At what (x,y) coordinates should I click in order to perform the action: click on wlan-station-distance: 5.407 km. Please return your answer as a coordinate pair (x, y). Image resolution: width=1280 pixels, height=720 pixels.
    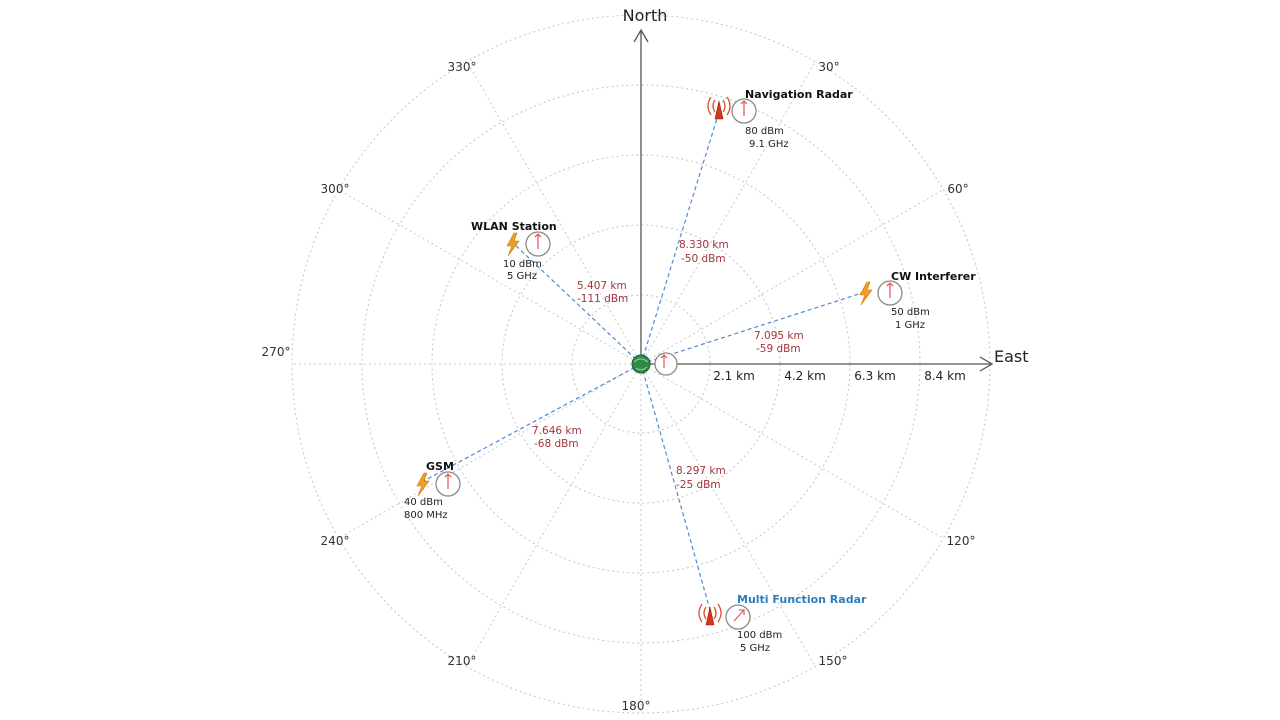
    Looking at the image, I should click on (602, 286).